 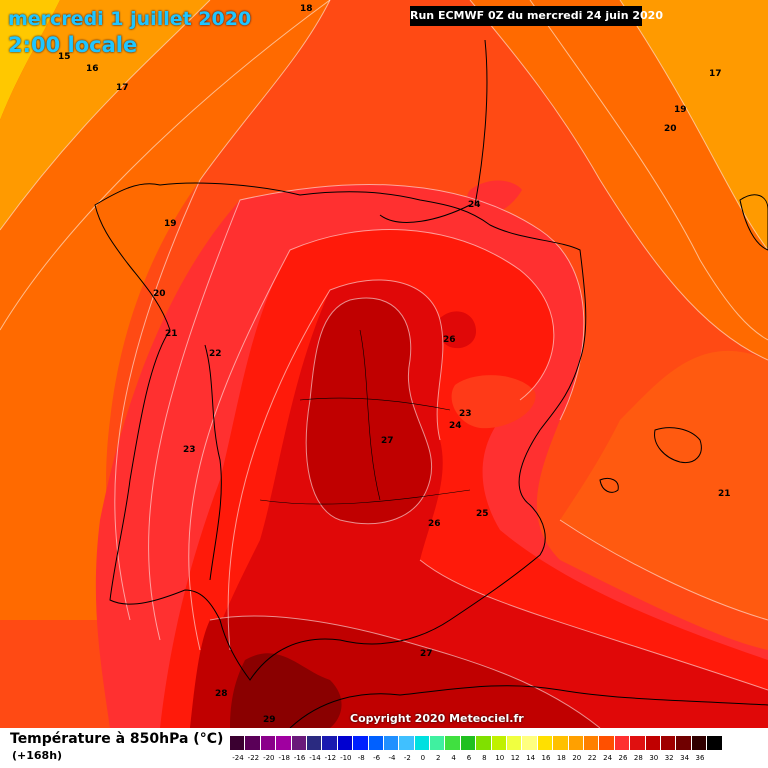 What do you see at coordinates (638, 758) in the screenshot?
I see `color-scale-tick-label: 28` at bounding box center [638, 758].